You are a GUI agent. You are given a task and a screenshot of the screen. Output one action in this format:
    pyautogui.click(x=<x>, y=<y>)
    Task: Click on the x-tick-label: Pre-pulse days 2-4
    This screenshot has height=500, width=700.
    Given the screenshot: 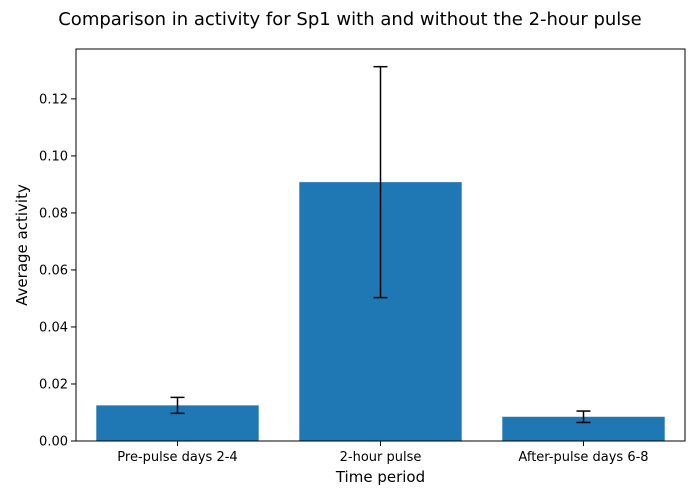 What is the action you would take?
    pyautogui.click(x=177, y=457)
    